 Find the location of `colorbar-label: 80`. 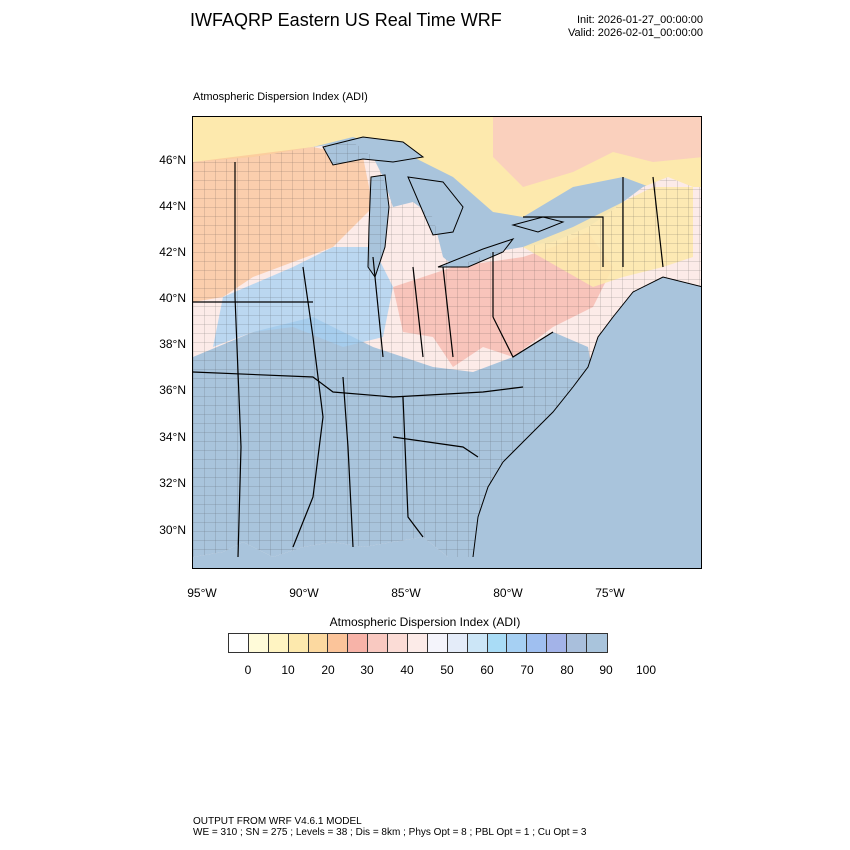

colorbar-label: 80 is located at coordinates (567, 670).